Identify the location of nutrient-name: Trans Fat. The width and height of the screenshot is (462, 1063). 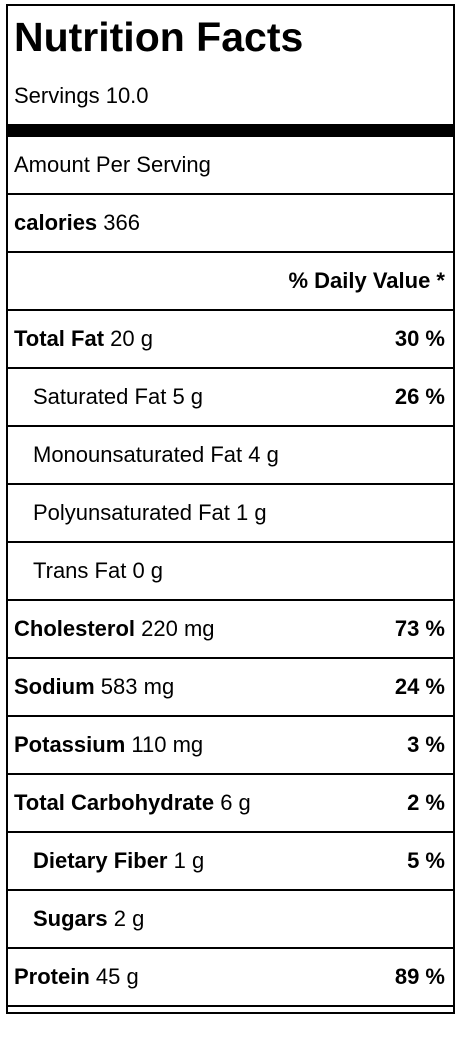
(80, 570).